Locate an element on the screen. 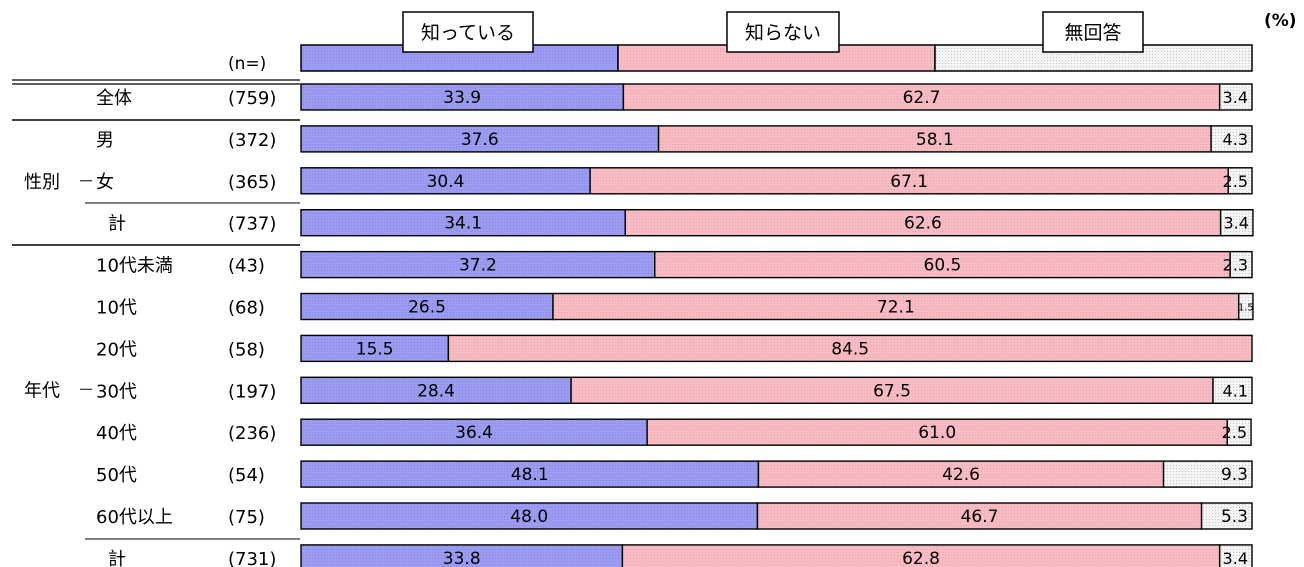 The width and height of the screenshot is (1304, 567). bar-row: 計 (731) 33.8 62.8 3.4 is located at coordinates (680, 555).